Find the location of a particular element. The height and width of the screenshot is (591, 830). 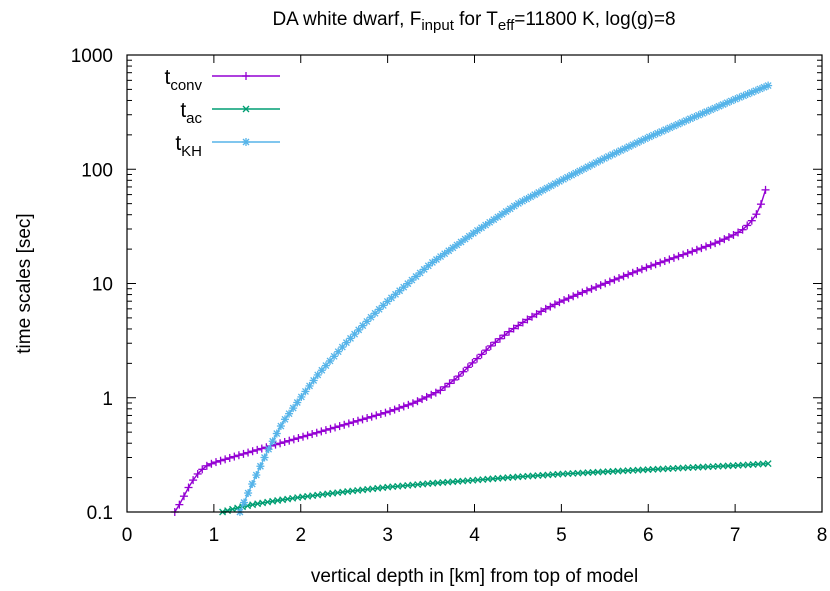

y-tick-label: 0.1 is located at coordinates (100, 513).